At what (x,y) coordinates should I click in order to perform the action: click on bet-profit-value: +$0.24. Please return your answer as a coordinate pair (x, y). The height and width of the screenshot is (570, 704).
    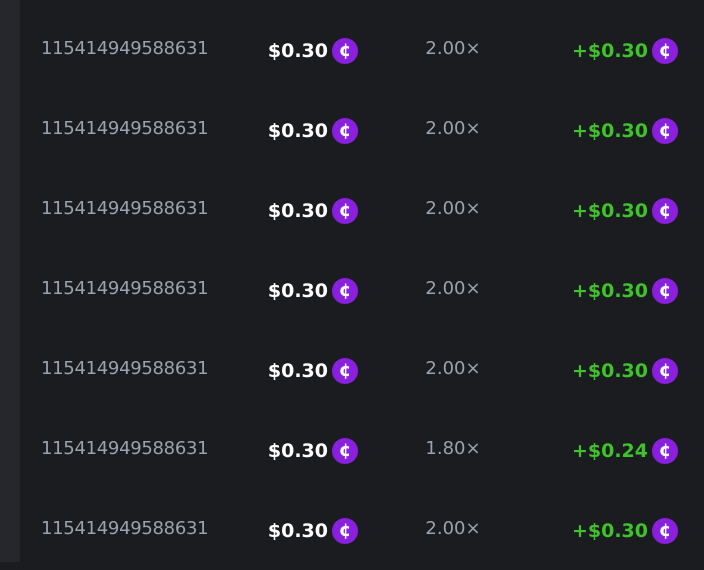
    Looking at the image, I should click on (609, 451).